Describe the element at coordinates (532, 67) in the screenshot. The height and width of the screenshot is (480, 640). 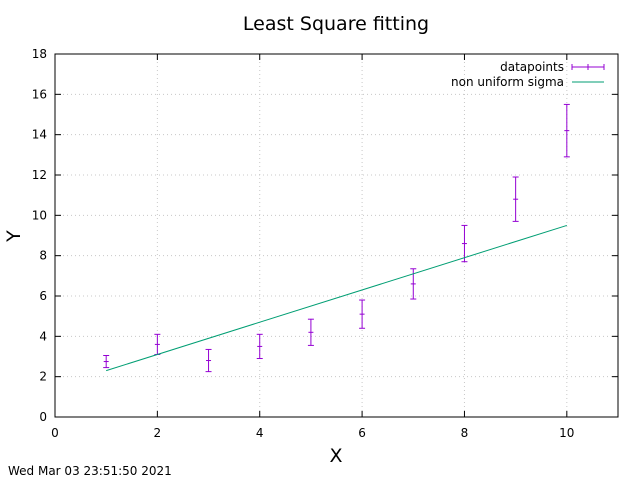
I see `legend-label: datapoints` at that location.